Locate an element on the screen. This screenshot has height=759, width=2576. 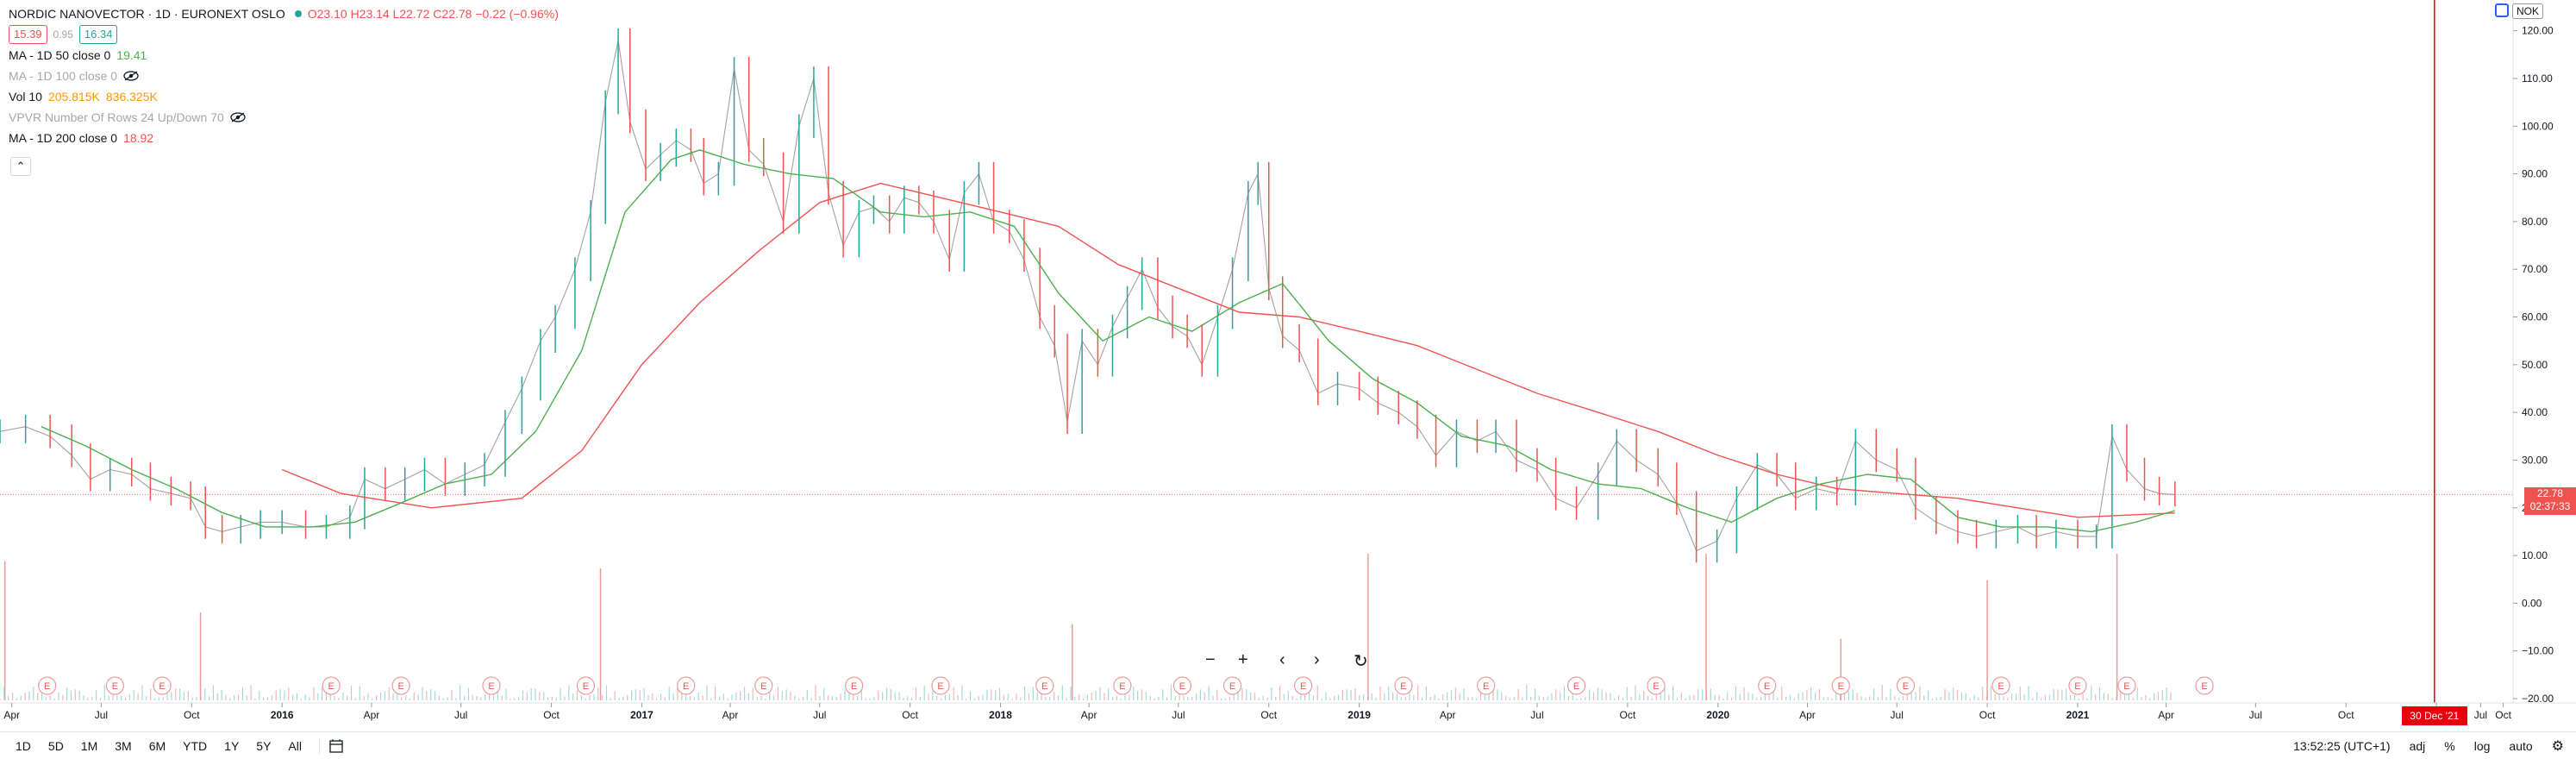
ma200-row: MA - 1D 200 close 0 18.92 is located at coordinates (284, 138).